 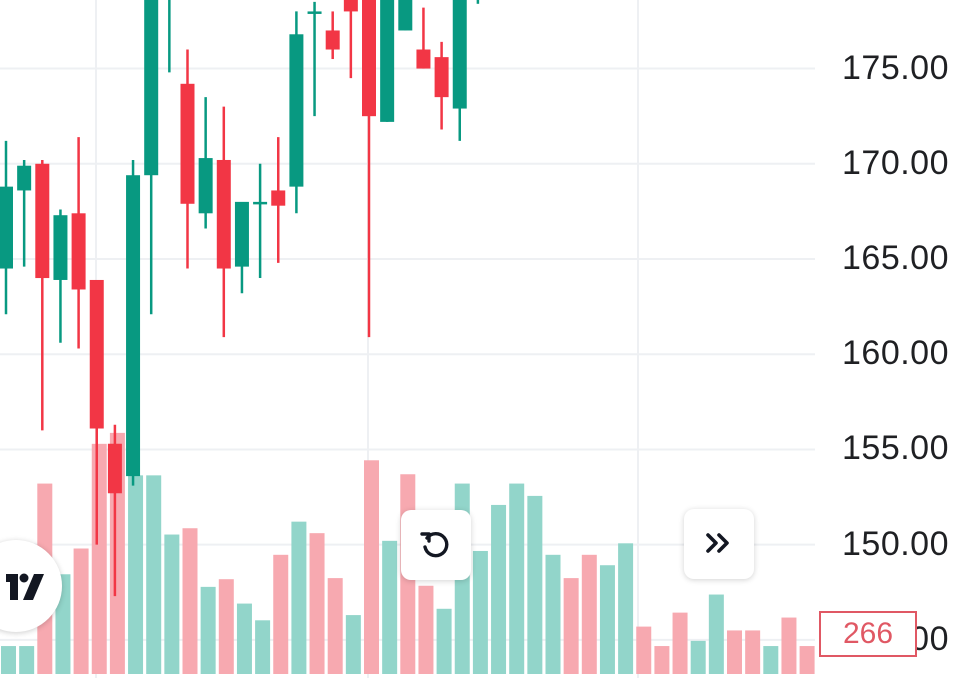 What do you see at coordinates (895, 258) in the screenshot?
I see `price-tick-label: 165.00` at bounding box center [895, 258].